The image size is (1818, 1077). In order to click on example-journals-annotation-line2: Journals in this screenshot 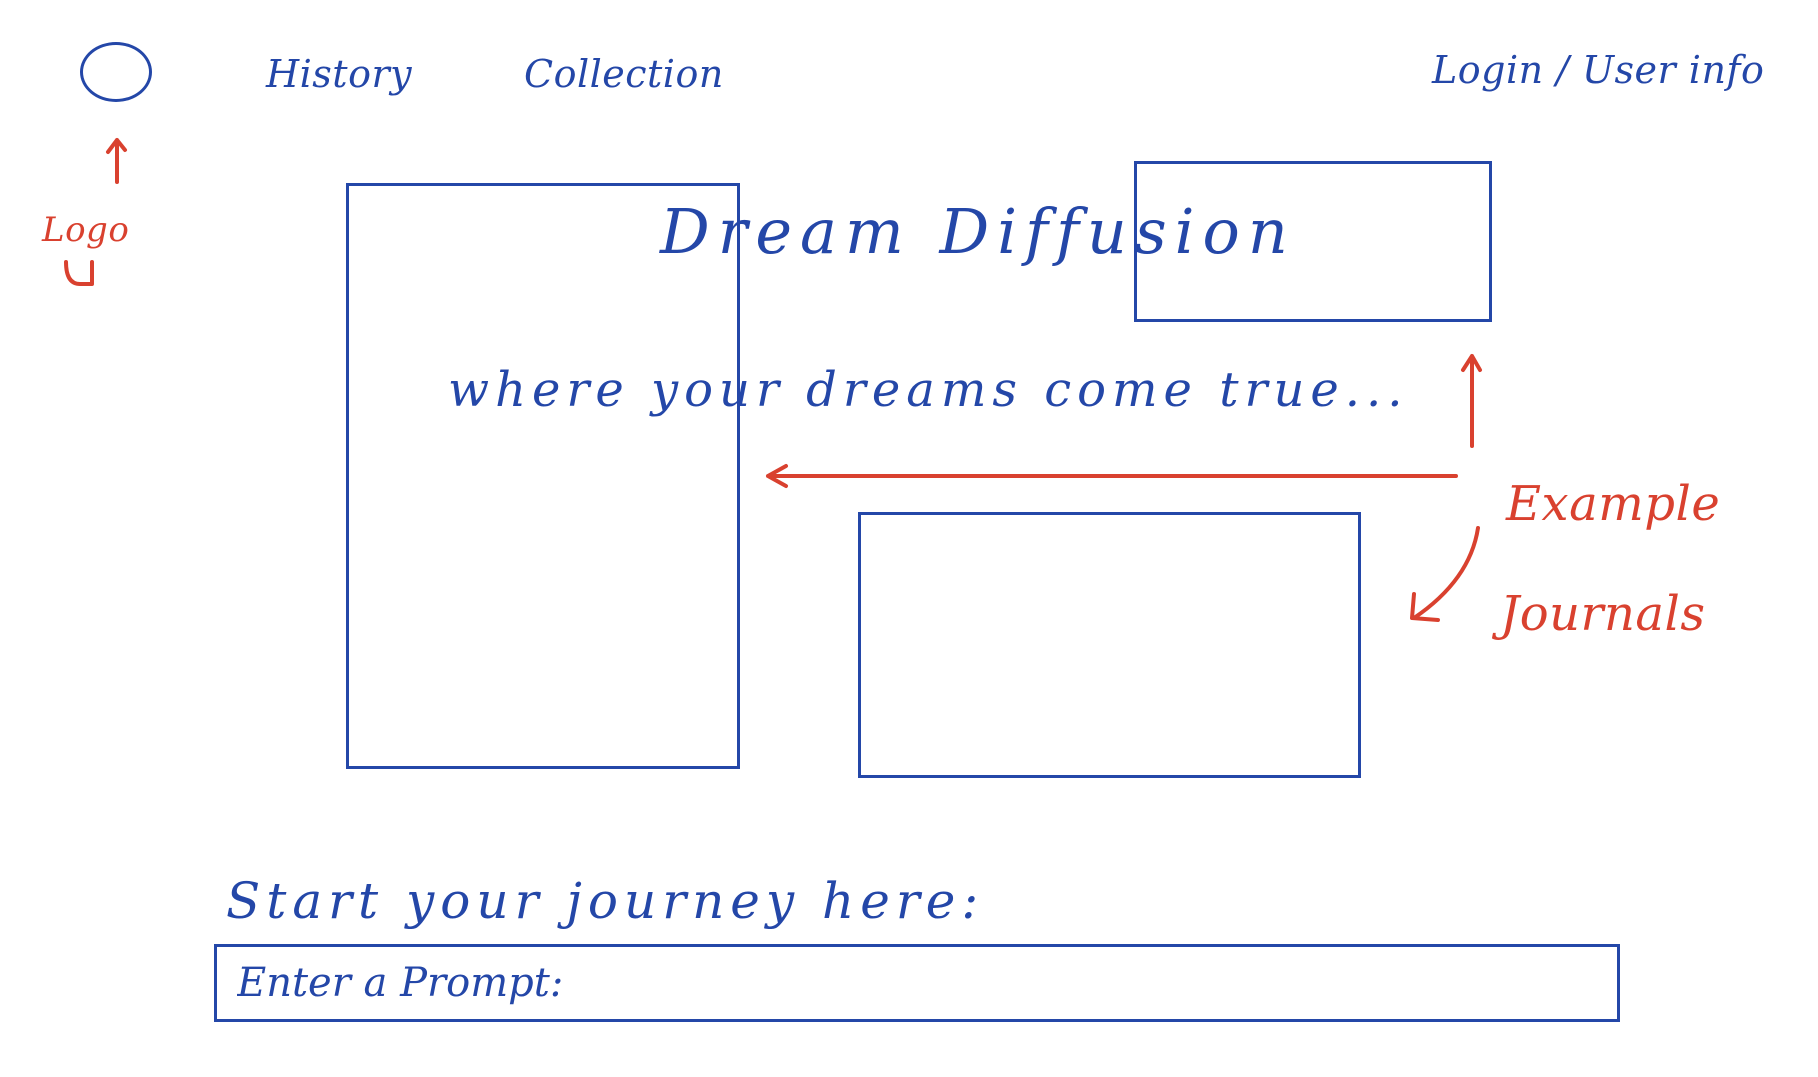, I will do `click(1603, 614)`.